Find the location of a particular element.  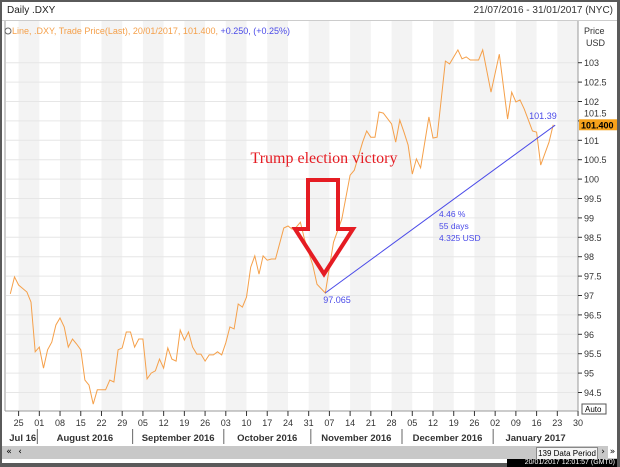

price-axis-label: Price is located at coordinates (594, 31).